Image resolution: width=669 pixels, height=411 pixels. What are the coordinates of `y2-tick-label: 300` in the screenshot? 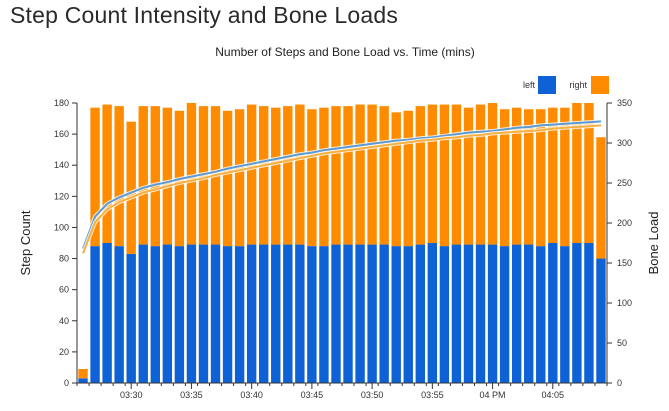 It's located at (624, 143).